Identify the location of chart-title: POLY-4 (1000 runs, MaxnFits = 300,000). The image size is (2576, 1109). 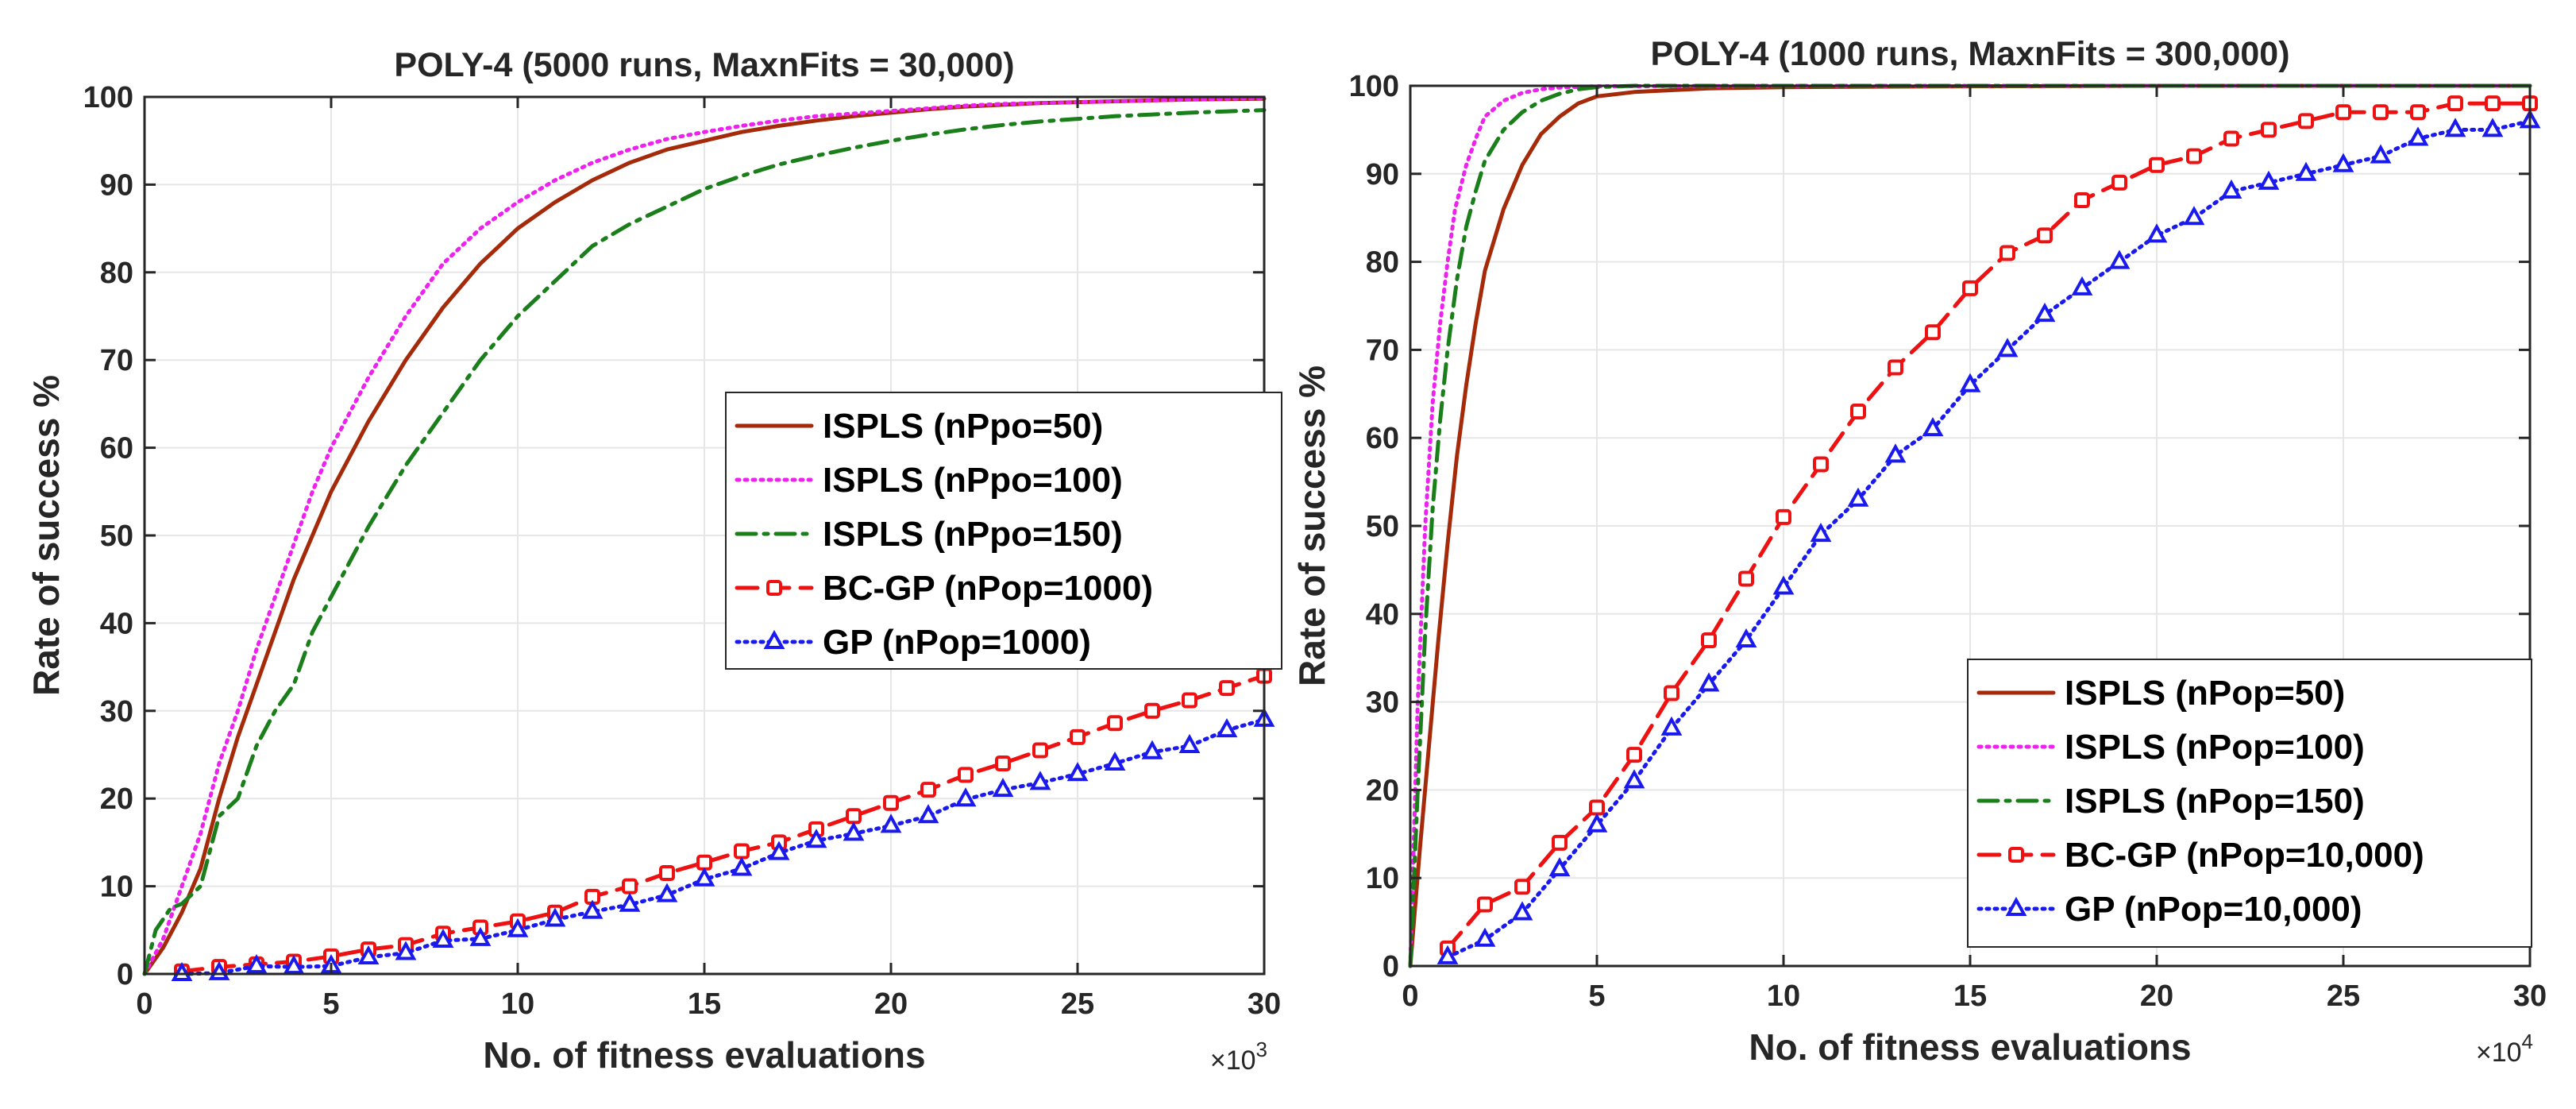
(1970, 54).